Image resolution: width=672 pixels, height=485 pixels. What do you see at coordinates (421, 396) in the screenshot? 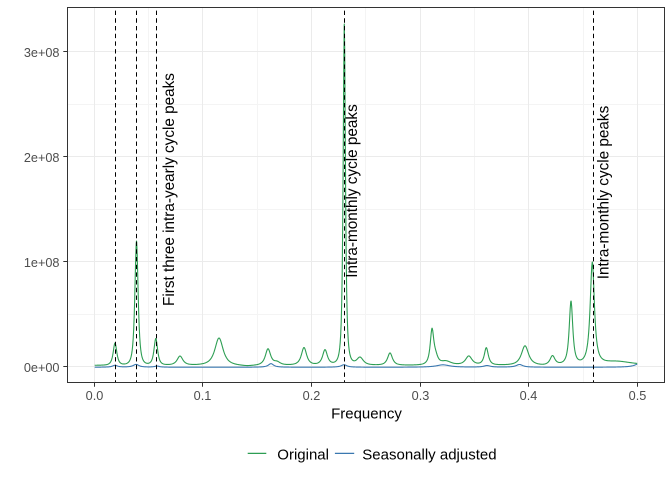
I see `svg-text: 0.3` at bounding box center [421, 396].